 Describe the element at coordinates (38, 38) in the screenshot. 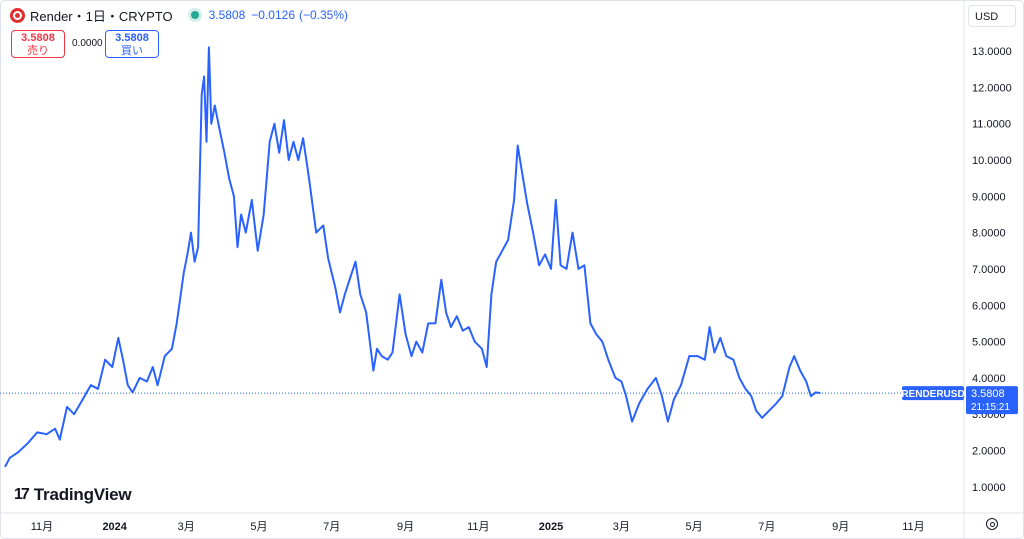

I see `sell-price: 3.5808` at that location.